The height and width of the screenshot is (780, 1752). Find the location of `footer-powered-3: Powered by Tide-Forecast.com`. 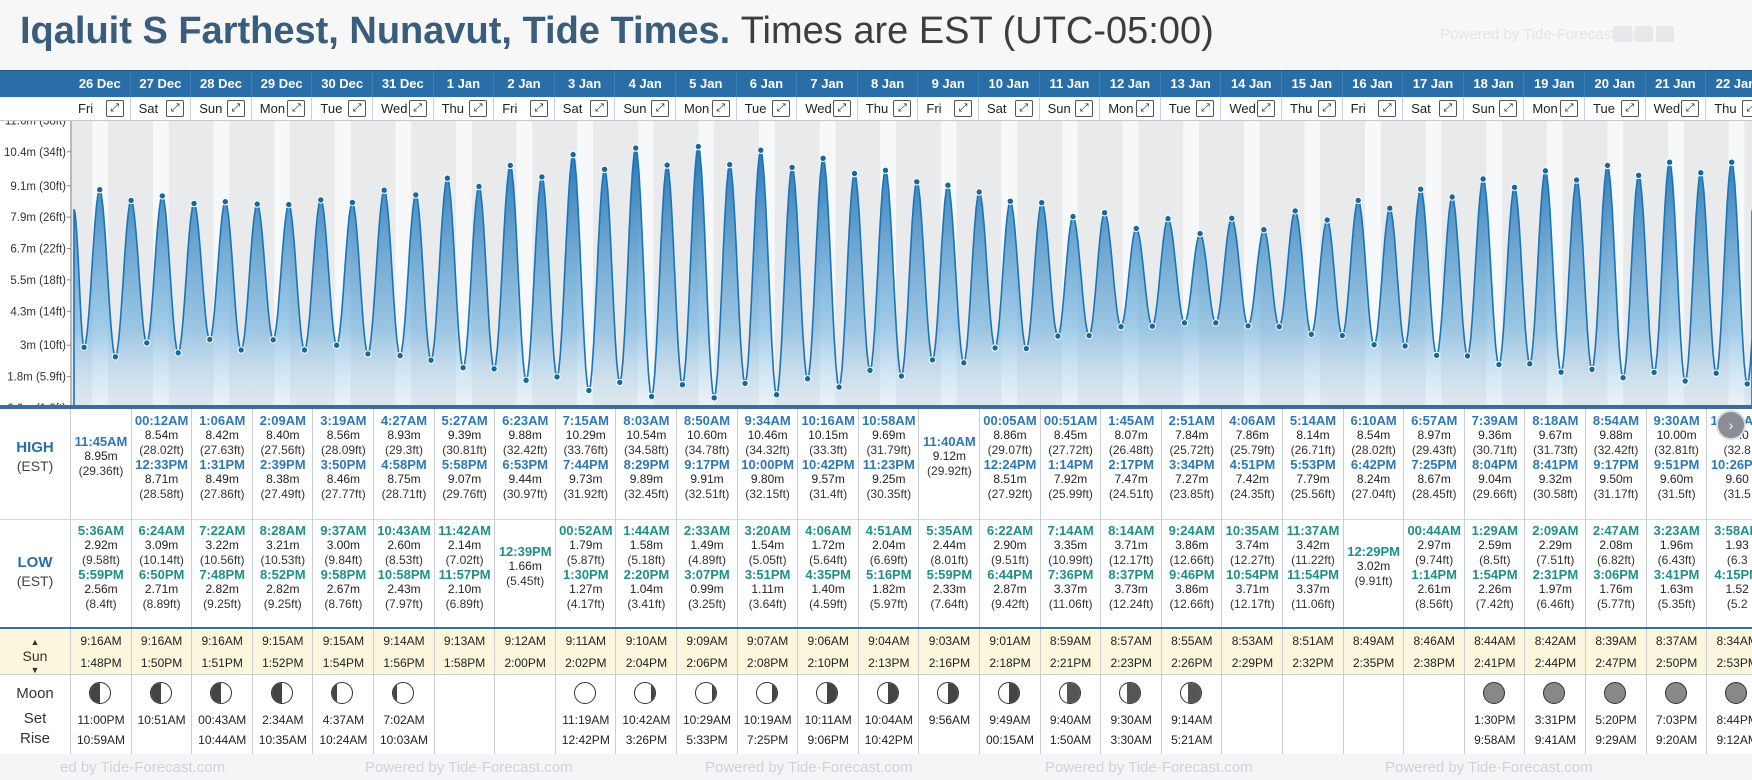

footer-powered-3: Powered by Tide-Forecast.com is located at coordinates (809, 767).